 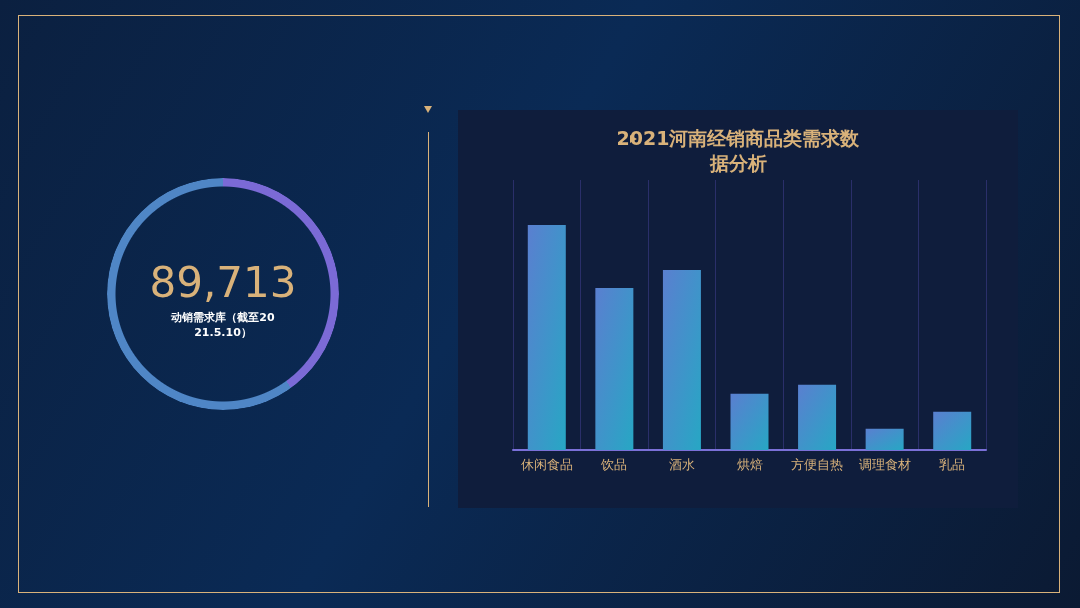 I want to click on x-tick-label: 烘焙, so click(x=749, y=464).